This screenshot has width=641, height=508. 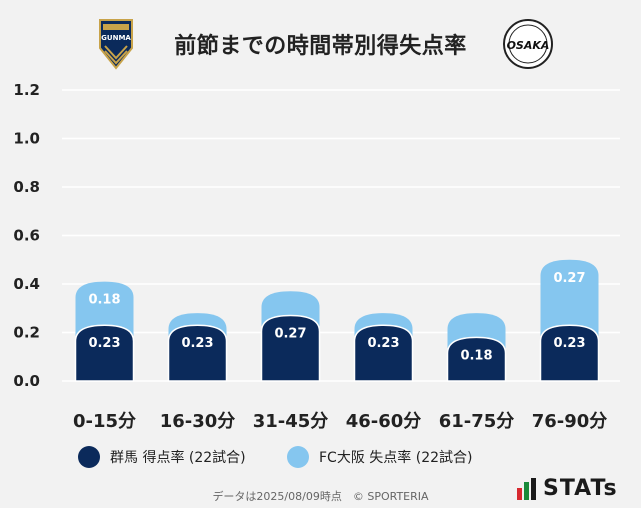 What do you see at coordinates (526, 488) in the screenshot?
I see `stats-logo-icon` at bounding box center [526, 488].